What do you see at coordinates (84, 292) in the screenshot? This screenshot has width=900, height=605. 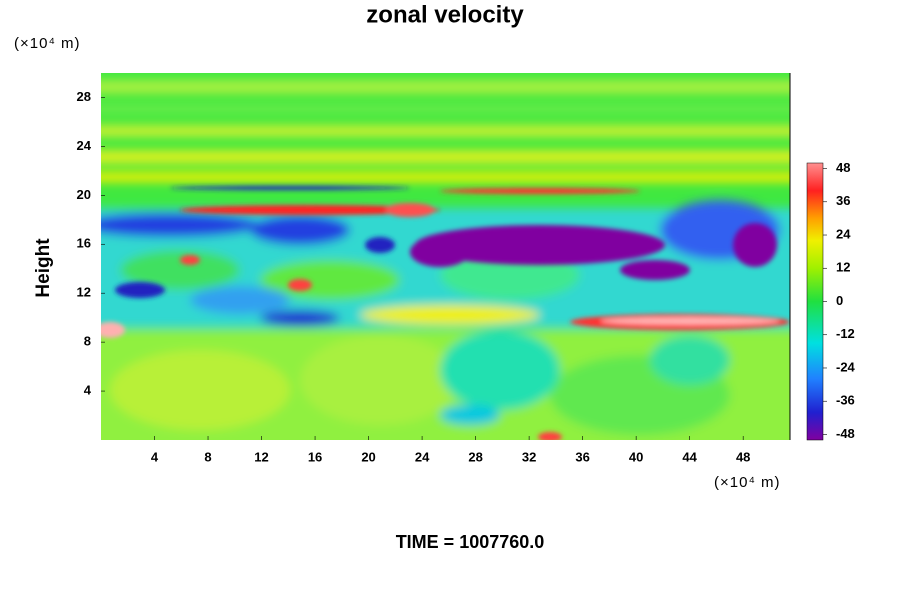 I see `y-tick-label: 12` at bounding box center [84, 292].